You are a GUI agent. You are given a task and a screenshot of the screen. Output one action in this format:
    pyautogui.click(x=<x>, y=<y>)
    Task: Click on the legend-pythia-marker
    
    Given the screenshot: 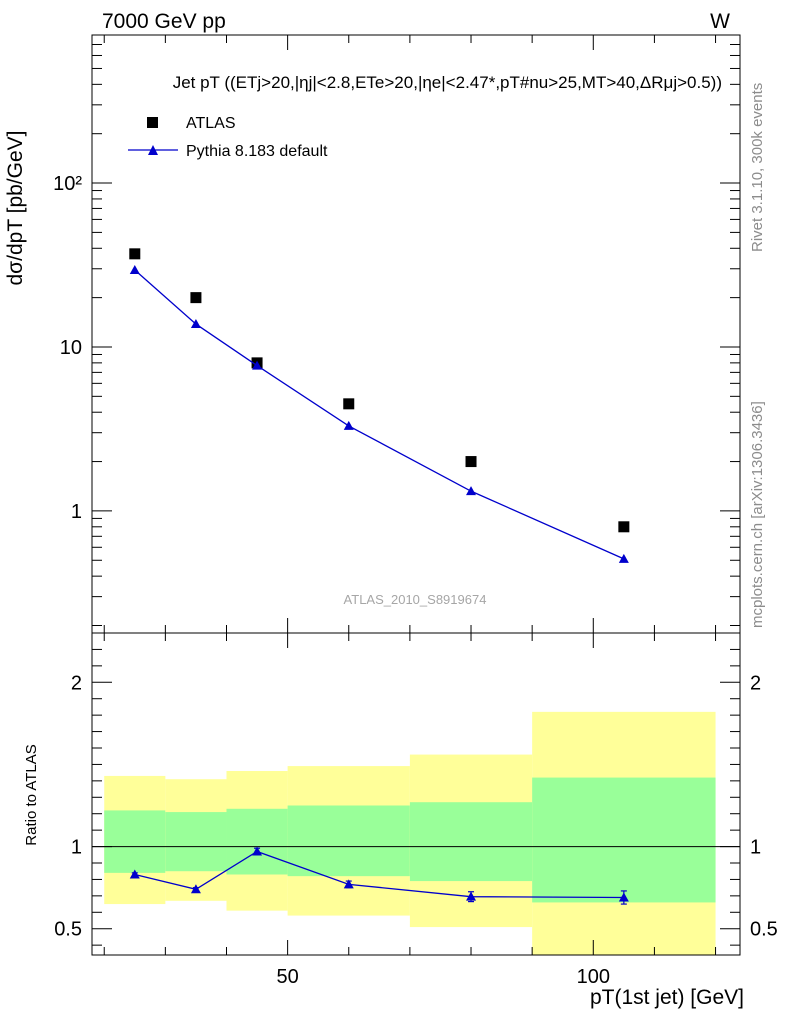 What is the action you would take?
    pyautogui.click(x=153, y=150)
    